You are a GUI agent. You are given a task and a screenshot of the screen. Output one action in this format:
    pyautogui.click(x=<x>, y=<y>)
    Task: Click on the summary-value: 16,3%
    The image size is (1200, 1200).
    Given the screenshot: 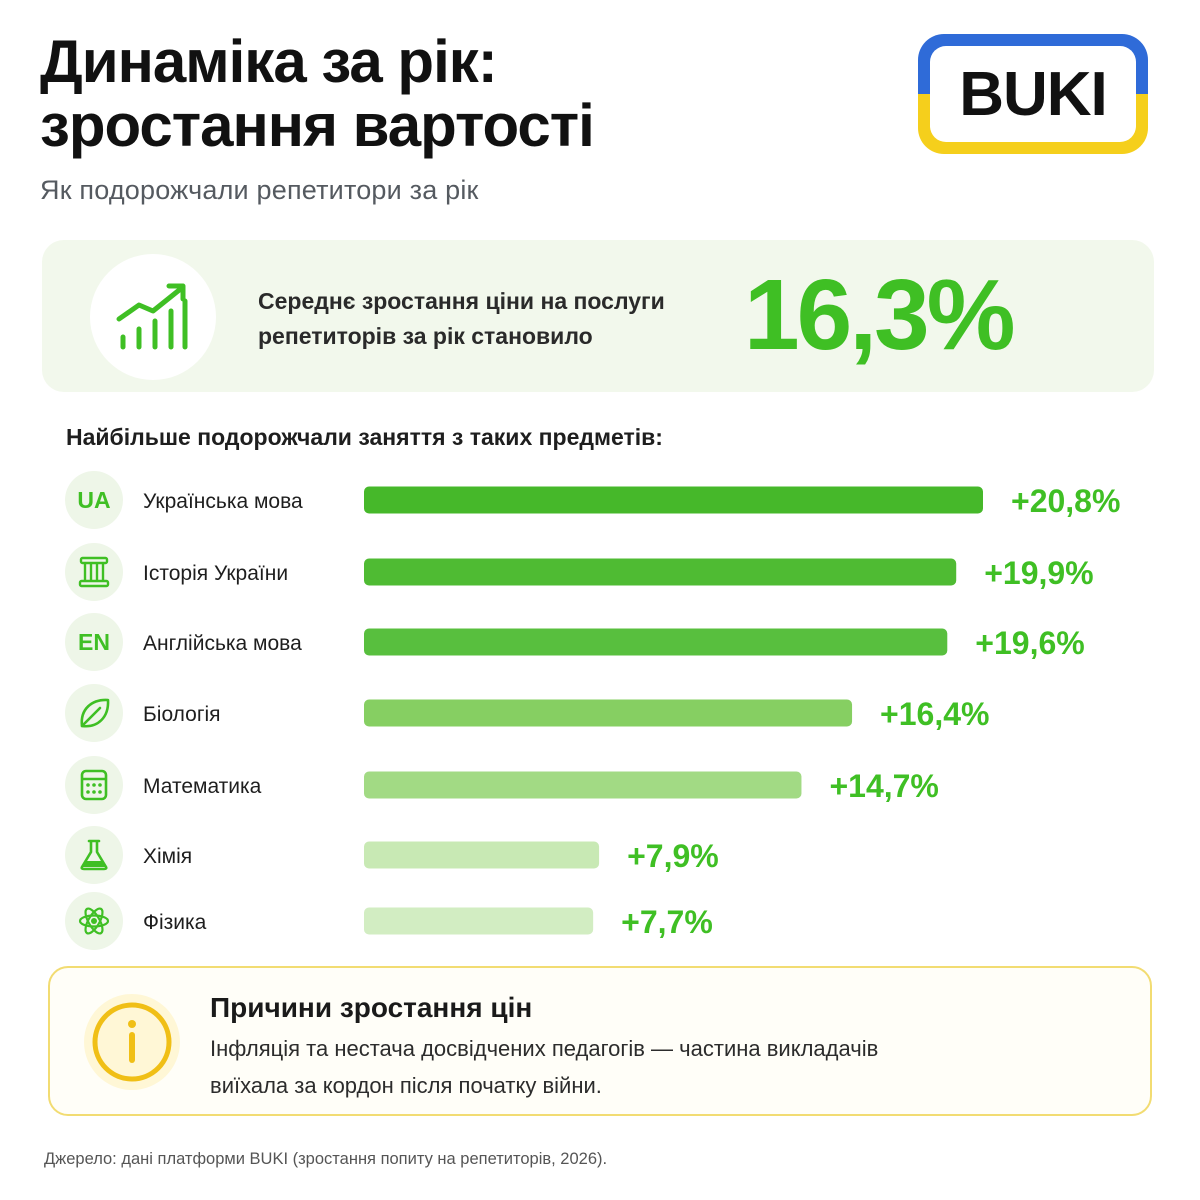 What is the action you would take?
    pyautogui.click(x=880, y=315)
    